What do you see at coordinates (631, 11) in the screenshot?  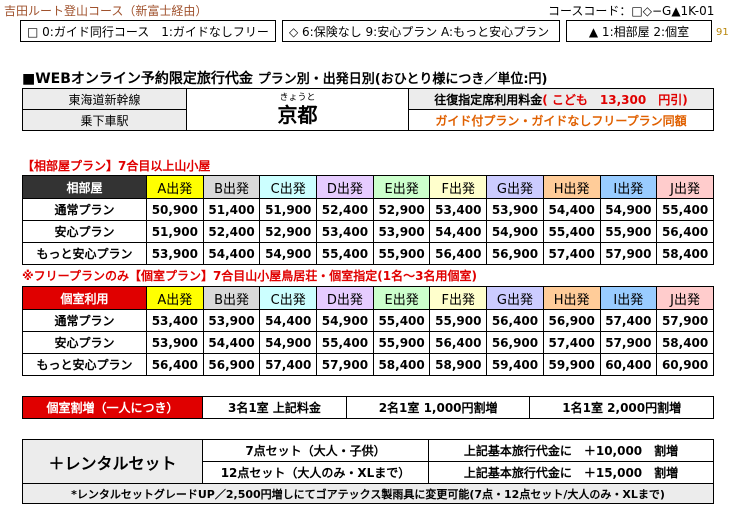 I see `course-code: コースコード：□◇−G▲1K-01` at bounding box center [631, 11].